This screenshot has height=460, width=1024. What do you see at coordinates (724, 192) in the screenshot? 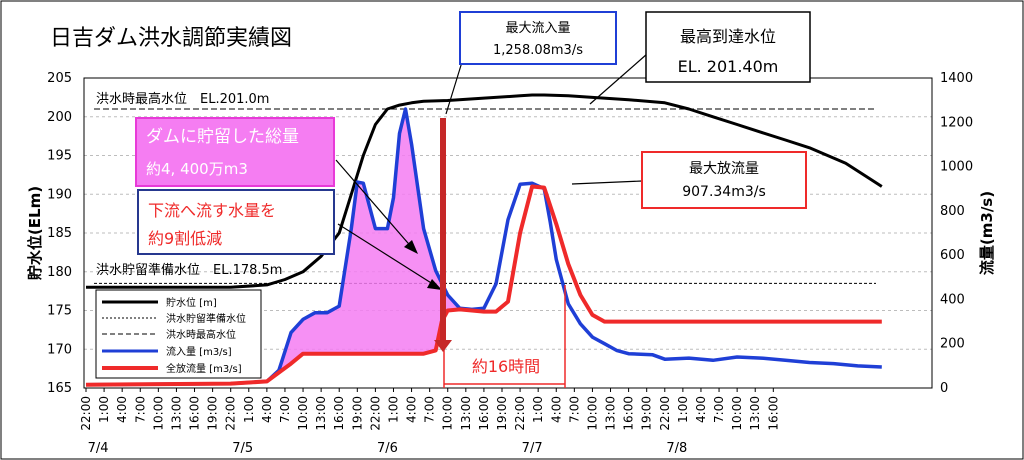
I see `callout-max-outflow-value: 907.34m3/s` at bounding box center [724, 192].